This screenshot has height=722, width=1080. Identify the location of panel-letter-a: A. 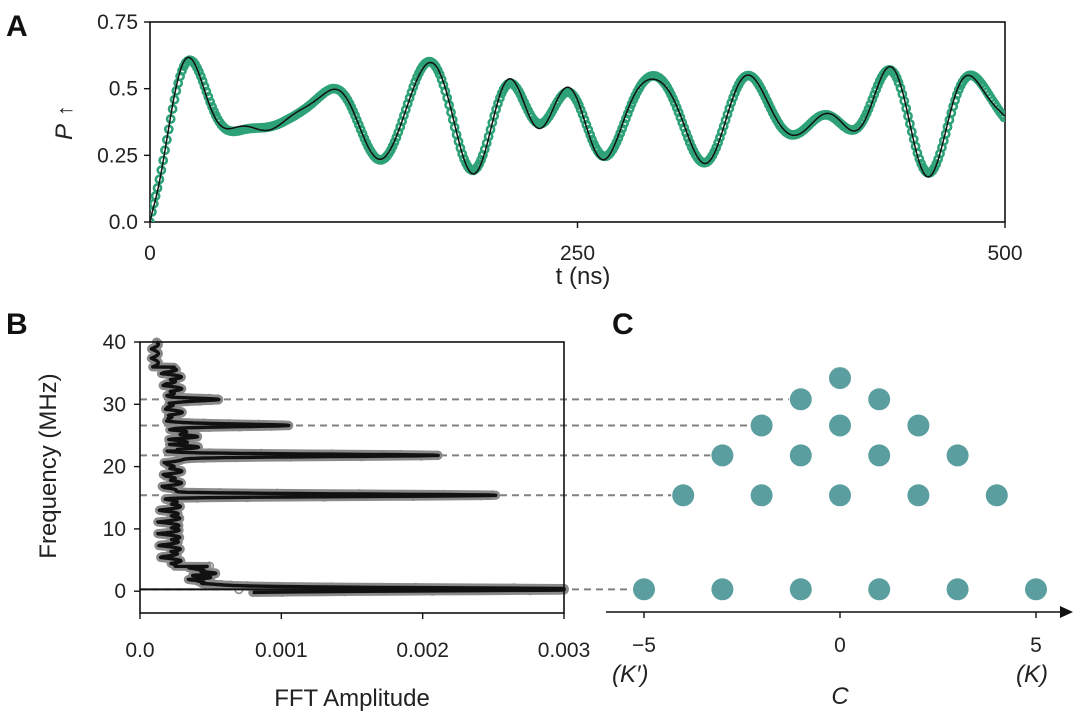
(17, 26).